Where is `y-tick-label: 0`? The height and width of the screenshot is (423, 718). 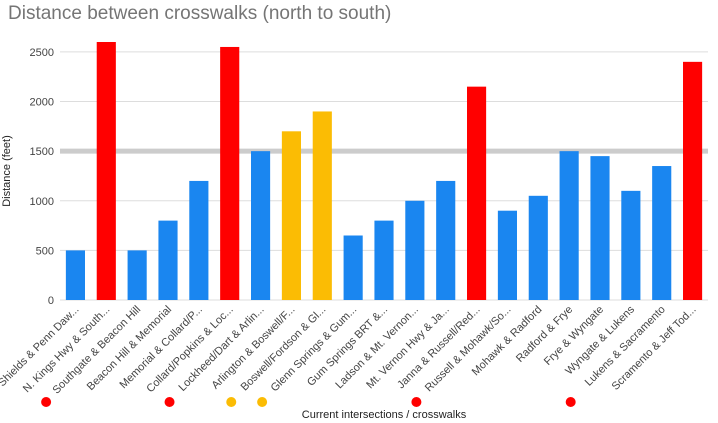
y-tick-label: 0 is located at coordinates (51, 301).